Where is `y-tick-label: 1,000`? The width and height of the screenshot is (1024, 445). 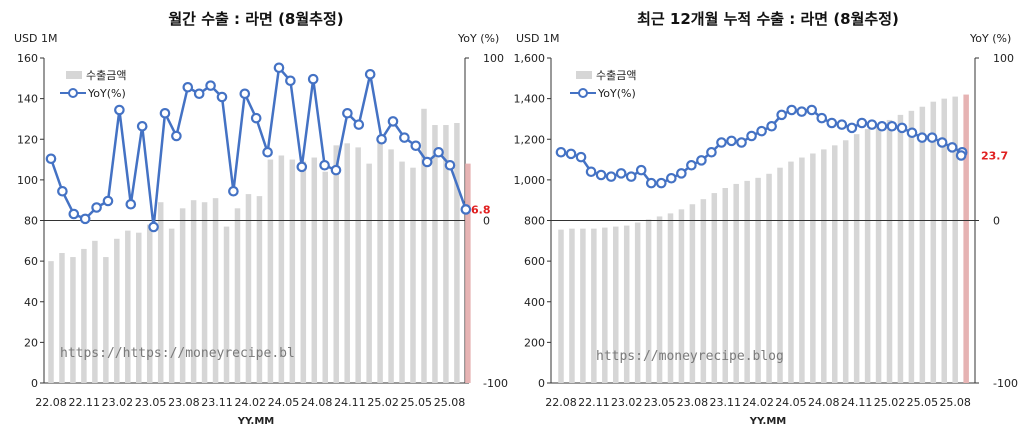
y-tick-label: 1,000 is located at coordinates (530, 180).